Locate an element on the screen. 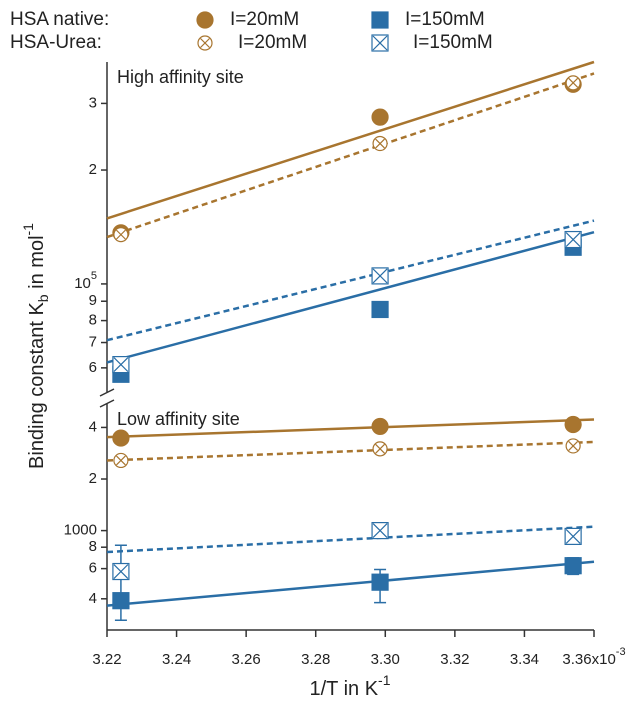 The height and width of the screenshot is (703, 636). tick-label: 9 is located at coordinates (93, 300).